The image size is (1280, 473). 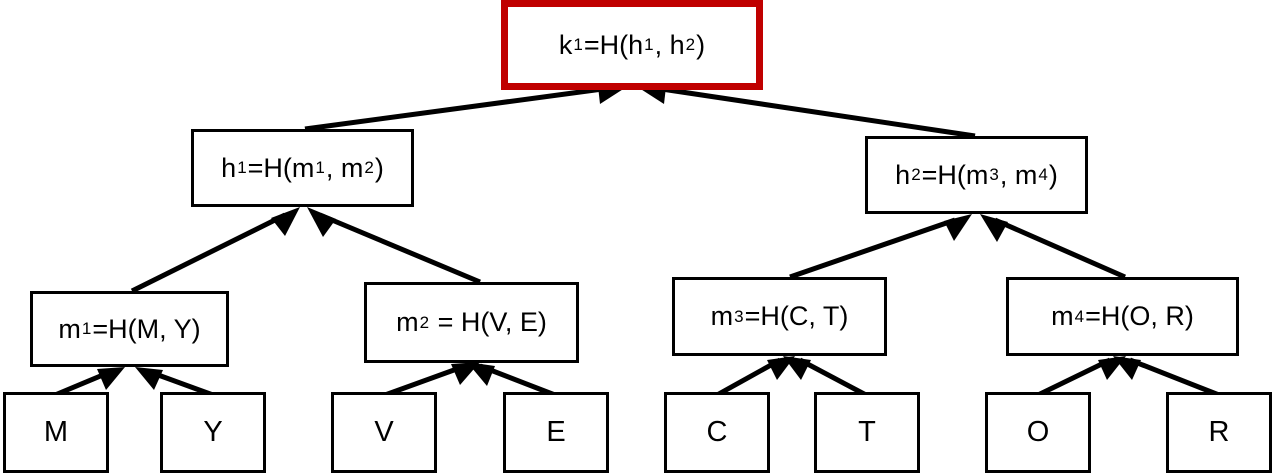 I want to click on edge-m1-h1, so click(x=208, y=253).